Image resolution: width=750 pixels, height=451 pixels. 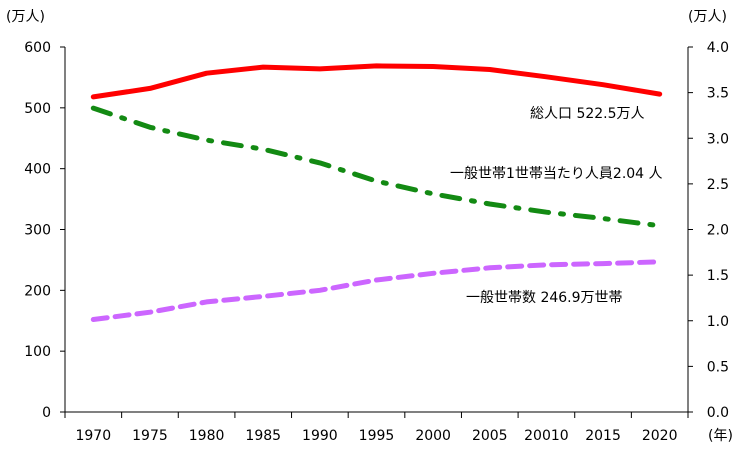 What do you see at coordinates (718, 48) in the screenshot?
I see `right-tick-label: 4.0` at bounding box center [718, 48].